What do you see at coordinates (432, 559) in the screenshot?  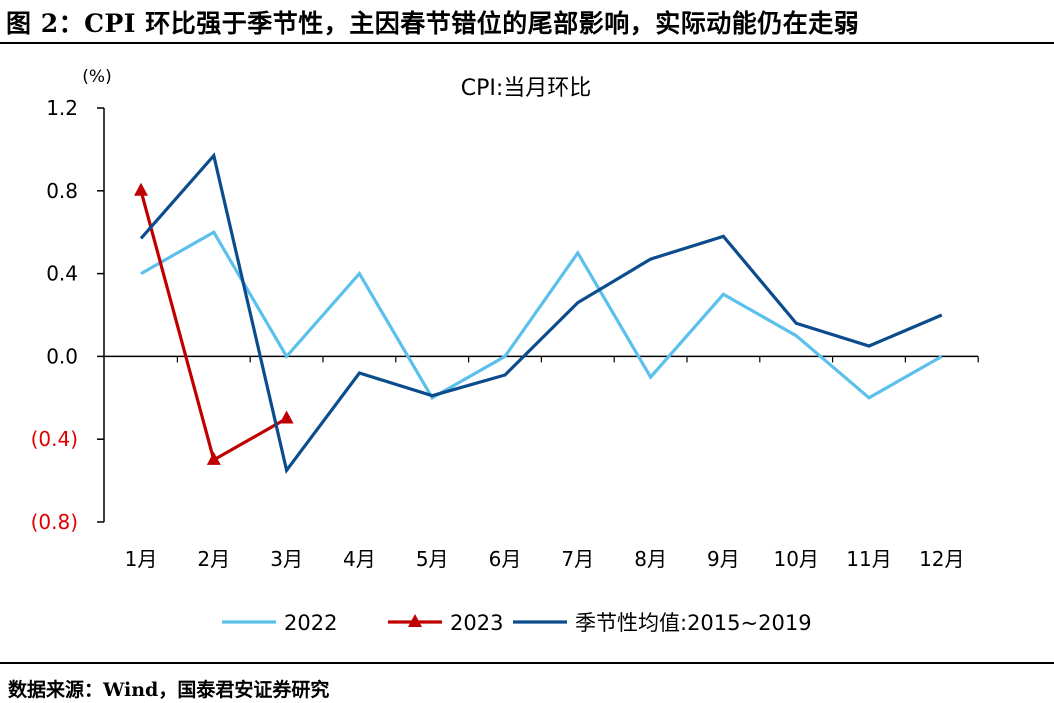 I see `x-tick-label: 5月` at bounding box center [432, 559].